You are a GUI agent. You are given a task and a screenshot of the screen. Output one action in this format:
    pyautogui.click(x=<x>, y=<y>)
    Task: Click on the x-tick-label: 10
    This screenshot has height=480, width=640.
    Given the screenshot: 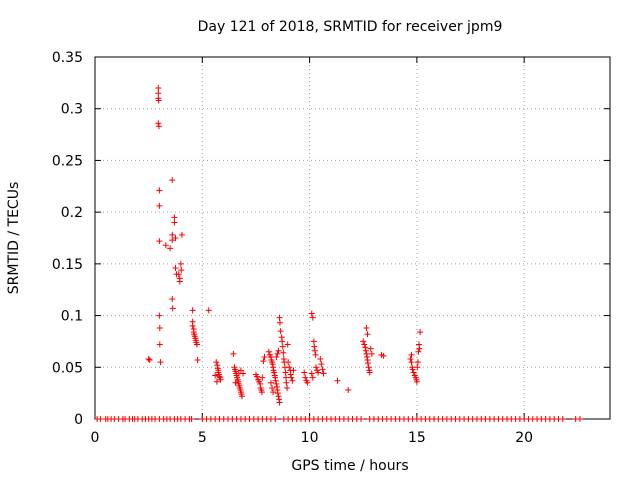 What is the action you would take?
    pyautogui.click(x=310, y=438)
    